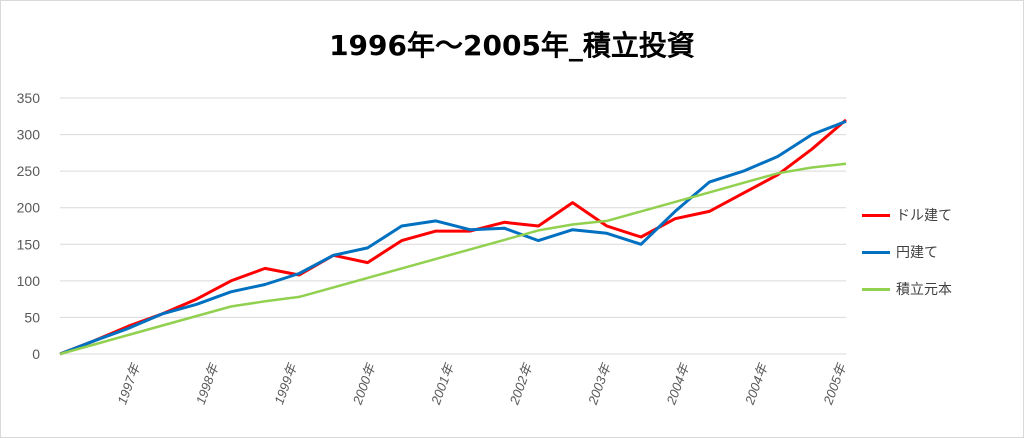 This screenshot has width=1024, height=438. I want to click on legend-item-principal: 積立元本, so click(937, 289).